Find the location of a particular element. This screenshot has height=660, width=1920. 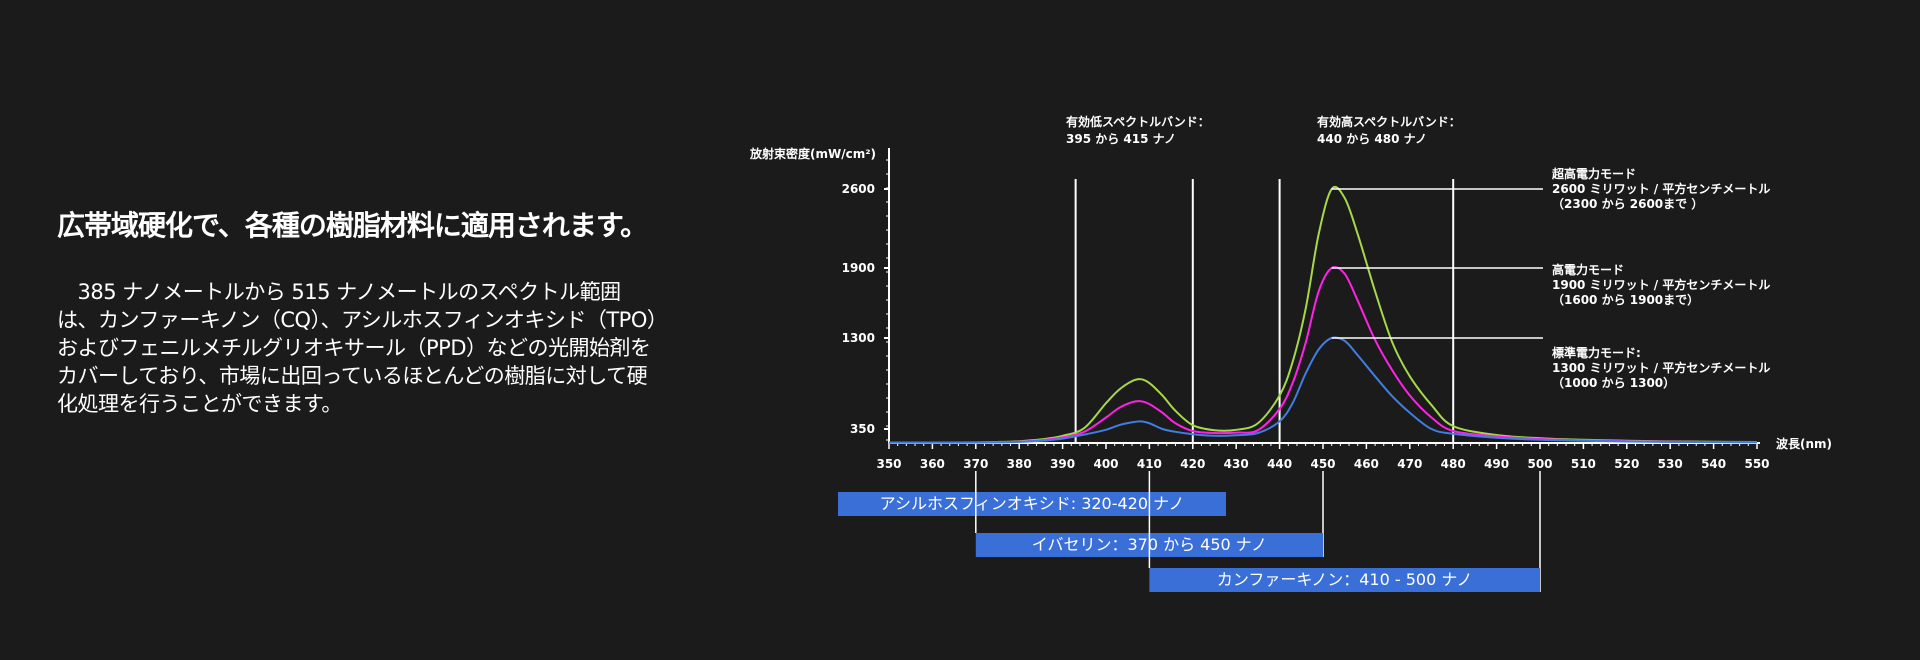

x-tick-label: 470 is located at coordinates (1409, 464).